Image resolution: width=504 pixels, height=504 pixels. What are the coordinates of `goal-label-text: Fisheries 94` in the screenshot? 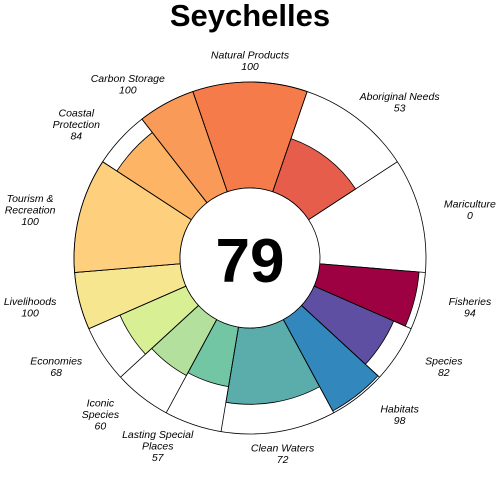 It's located at (470, 308).